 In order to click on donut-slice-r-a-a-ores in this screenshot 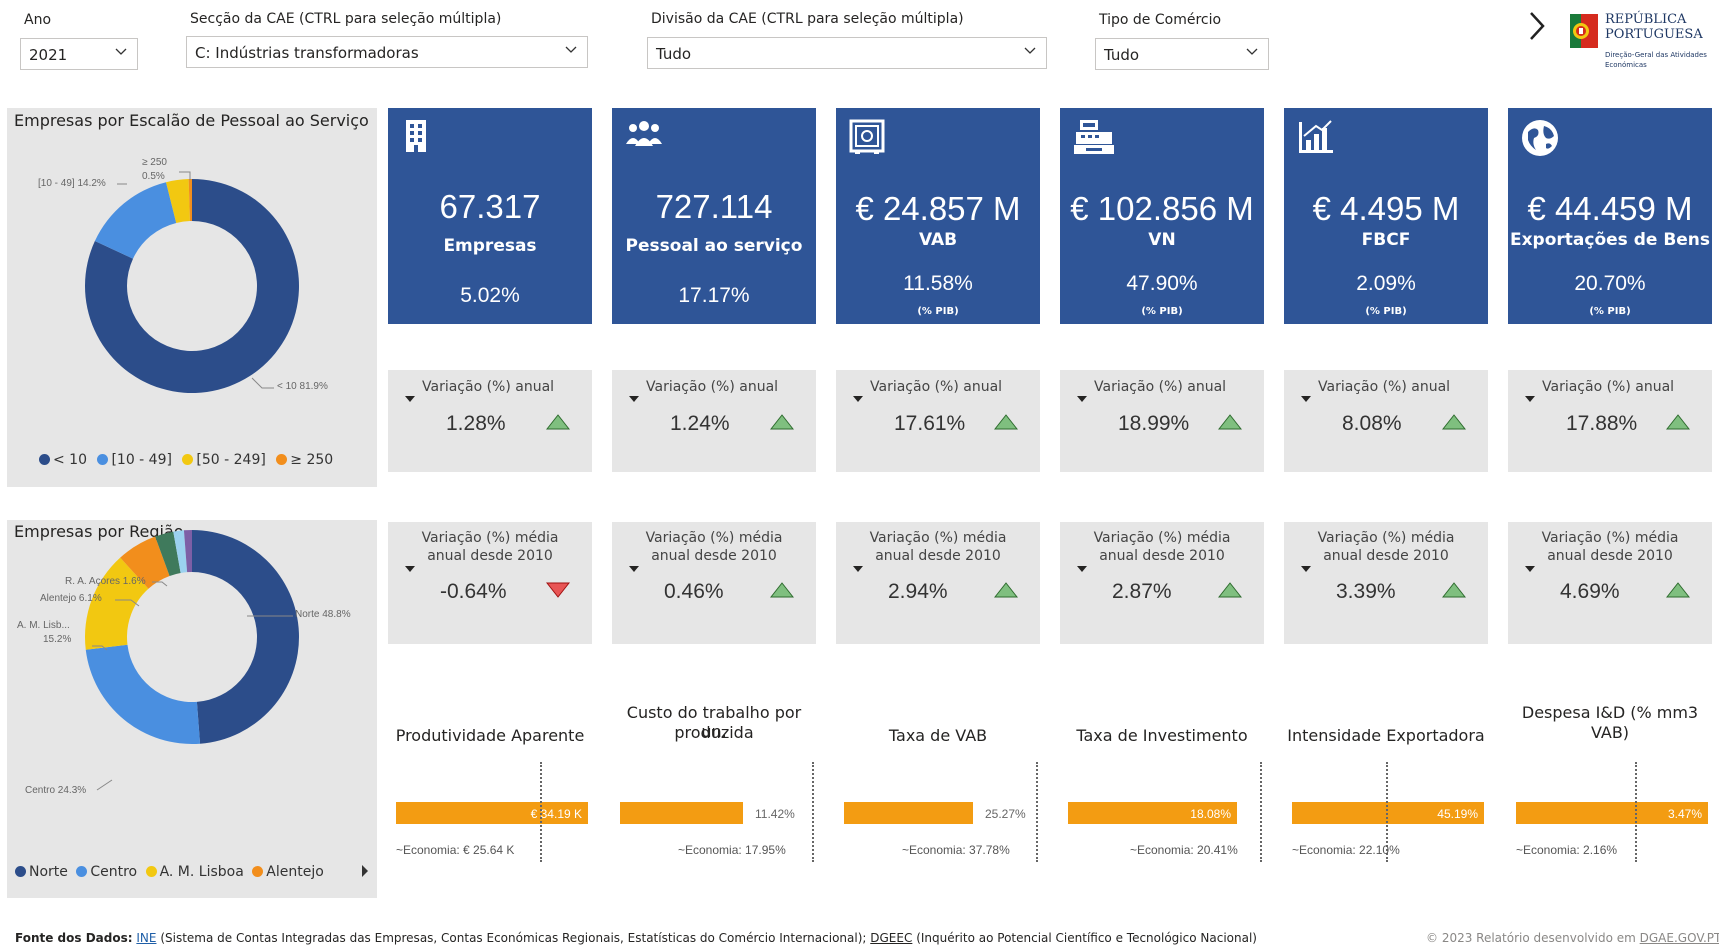, I will do `click(180, 552)`.